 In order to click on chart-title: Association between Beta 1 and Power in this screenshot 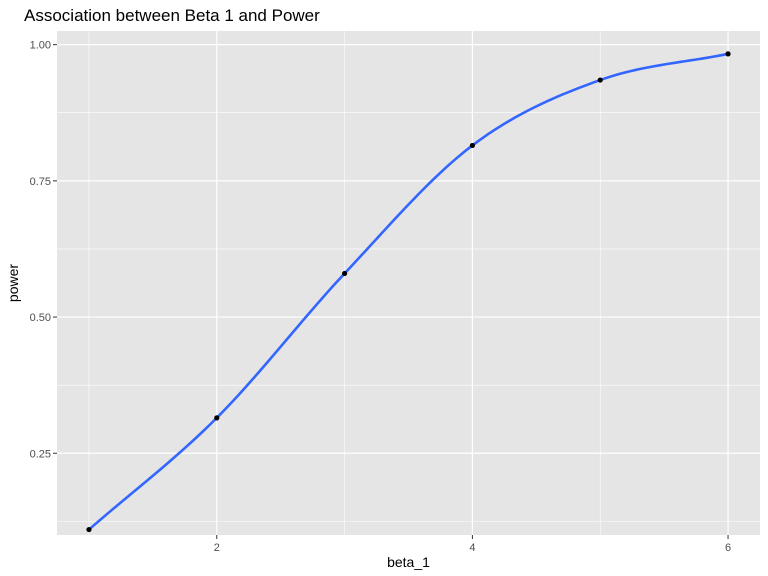, I will do `click(172, 15)`.